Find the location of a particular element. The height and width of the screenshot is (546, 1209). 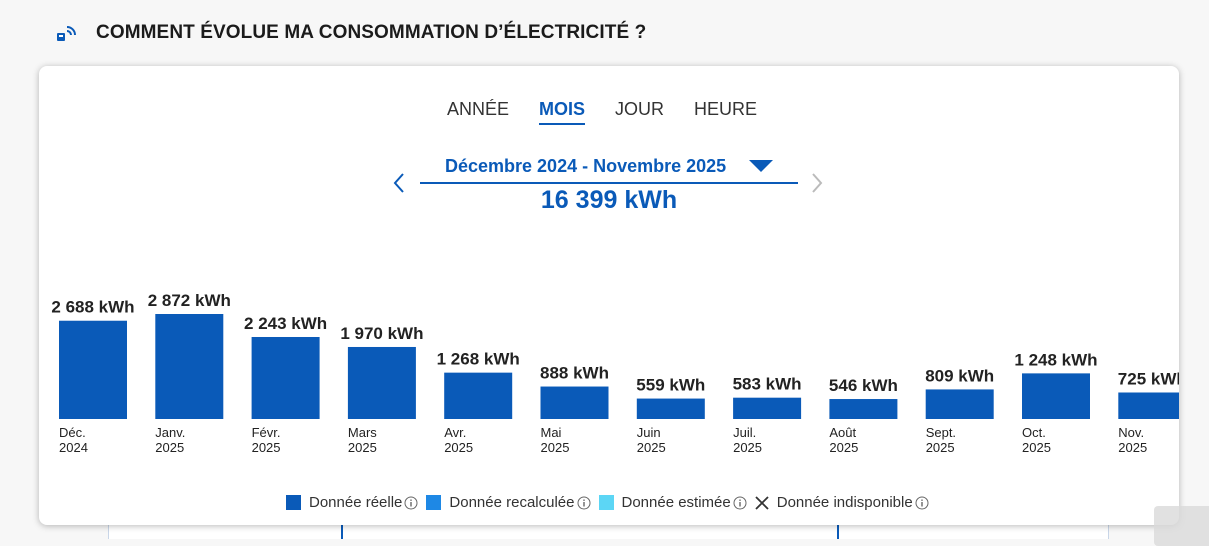

bar-value-label: 1 970 kWh is located at coordinates (381, 333).